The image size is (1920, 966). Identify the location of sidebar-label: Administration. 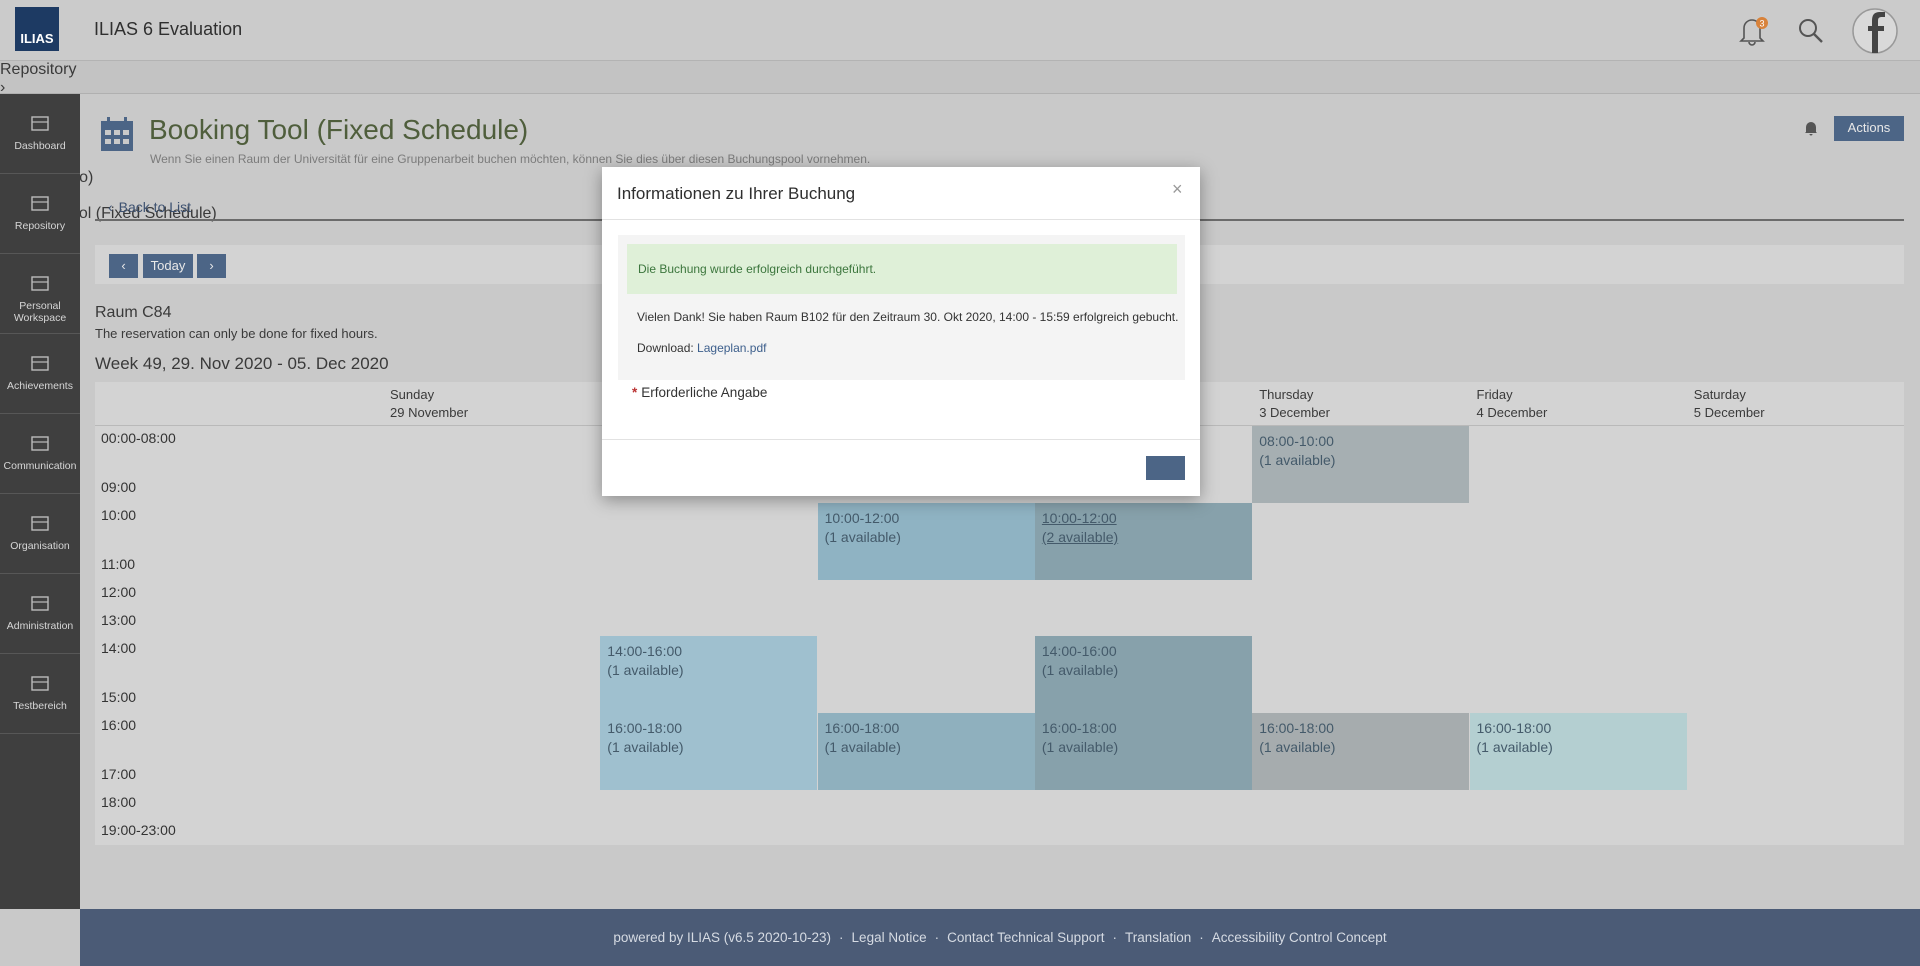
(40, 626).